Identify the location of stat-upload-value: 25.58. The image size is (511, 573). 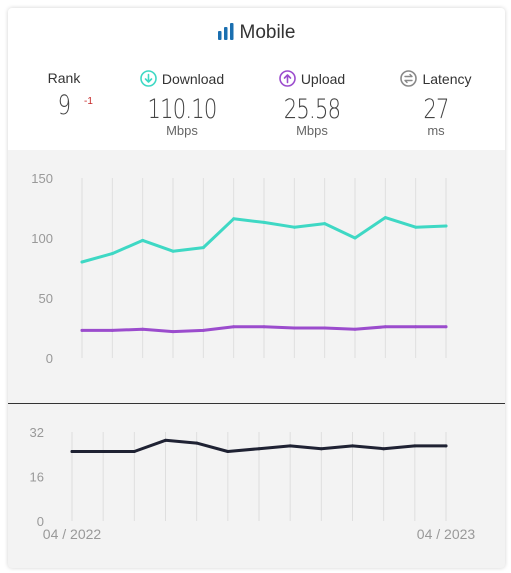
(312, 109).